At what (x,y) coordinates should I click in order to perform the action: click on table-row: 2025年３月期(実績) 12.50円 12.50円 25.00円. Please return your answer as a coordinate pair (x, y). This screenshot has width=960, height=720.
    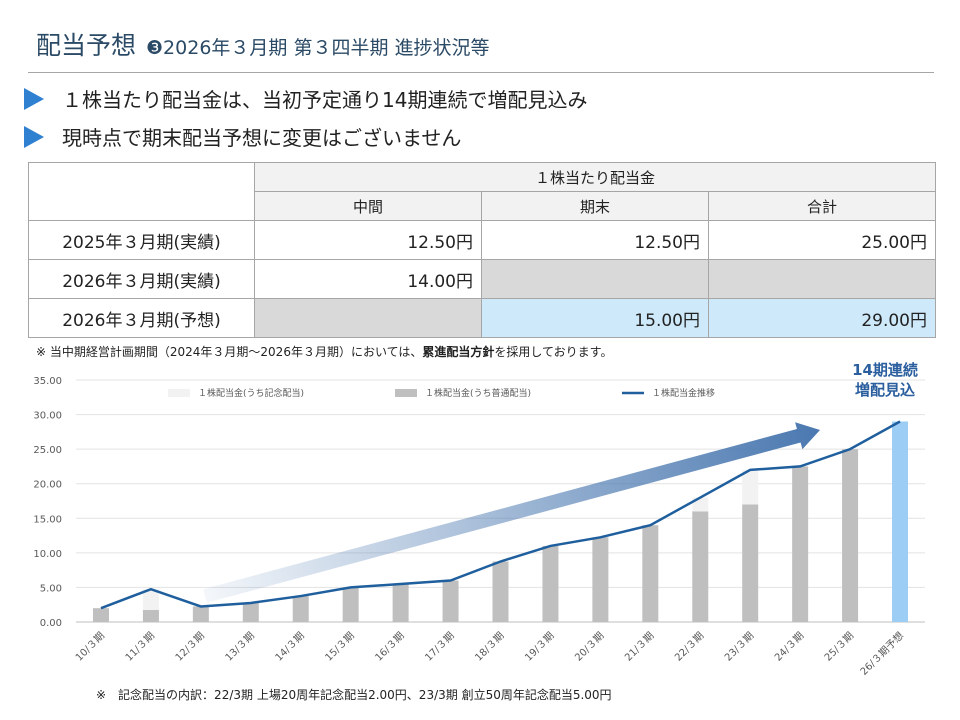
    Looking at the image, I should click on (482, 240).